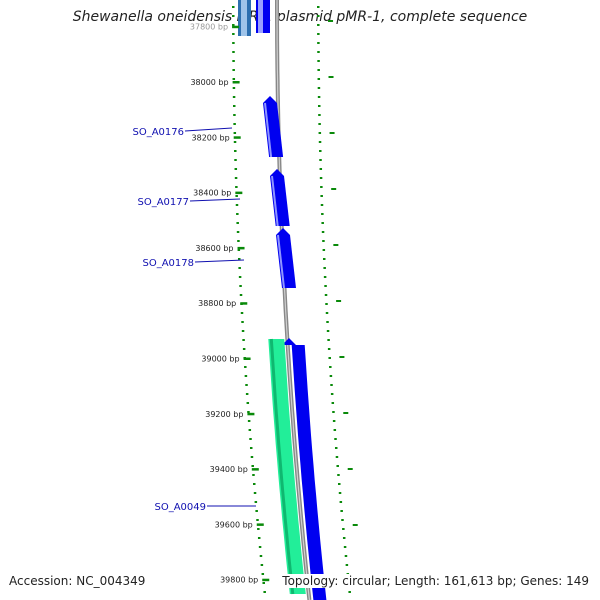  I want to click on gene-so-a0049, so click(287, 466).